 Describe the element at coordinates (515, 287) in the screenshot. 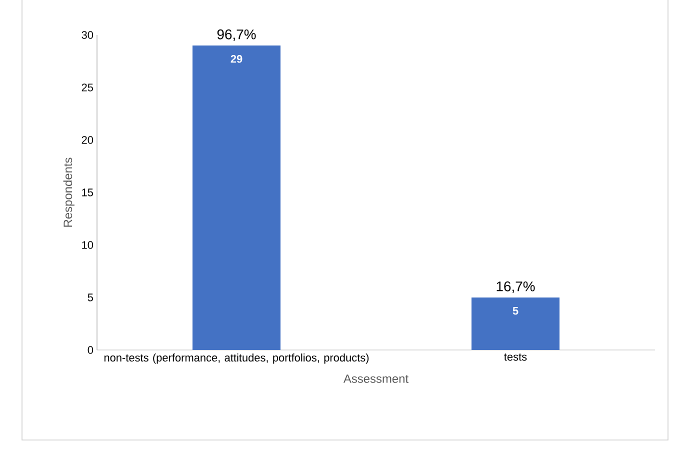

I see `annotation: 16,7%` at that location.